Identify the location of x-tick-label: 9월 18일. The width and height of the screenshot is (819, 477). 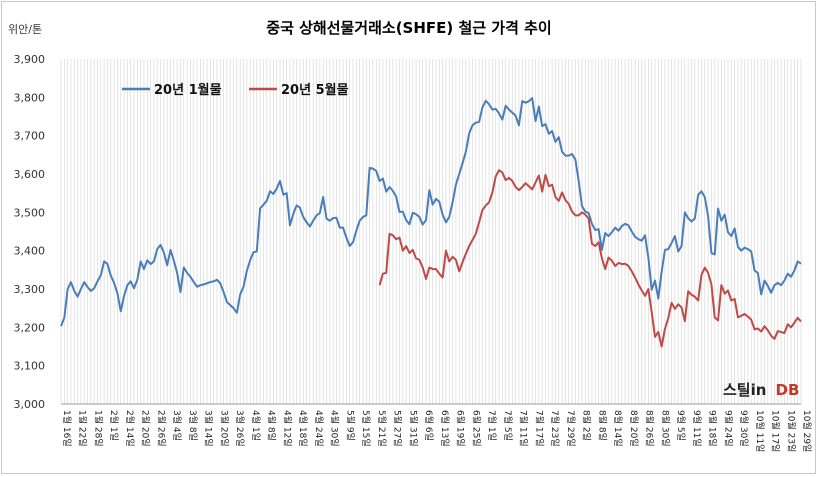
(713, 428).